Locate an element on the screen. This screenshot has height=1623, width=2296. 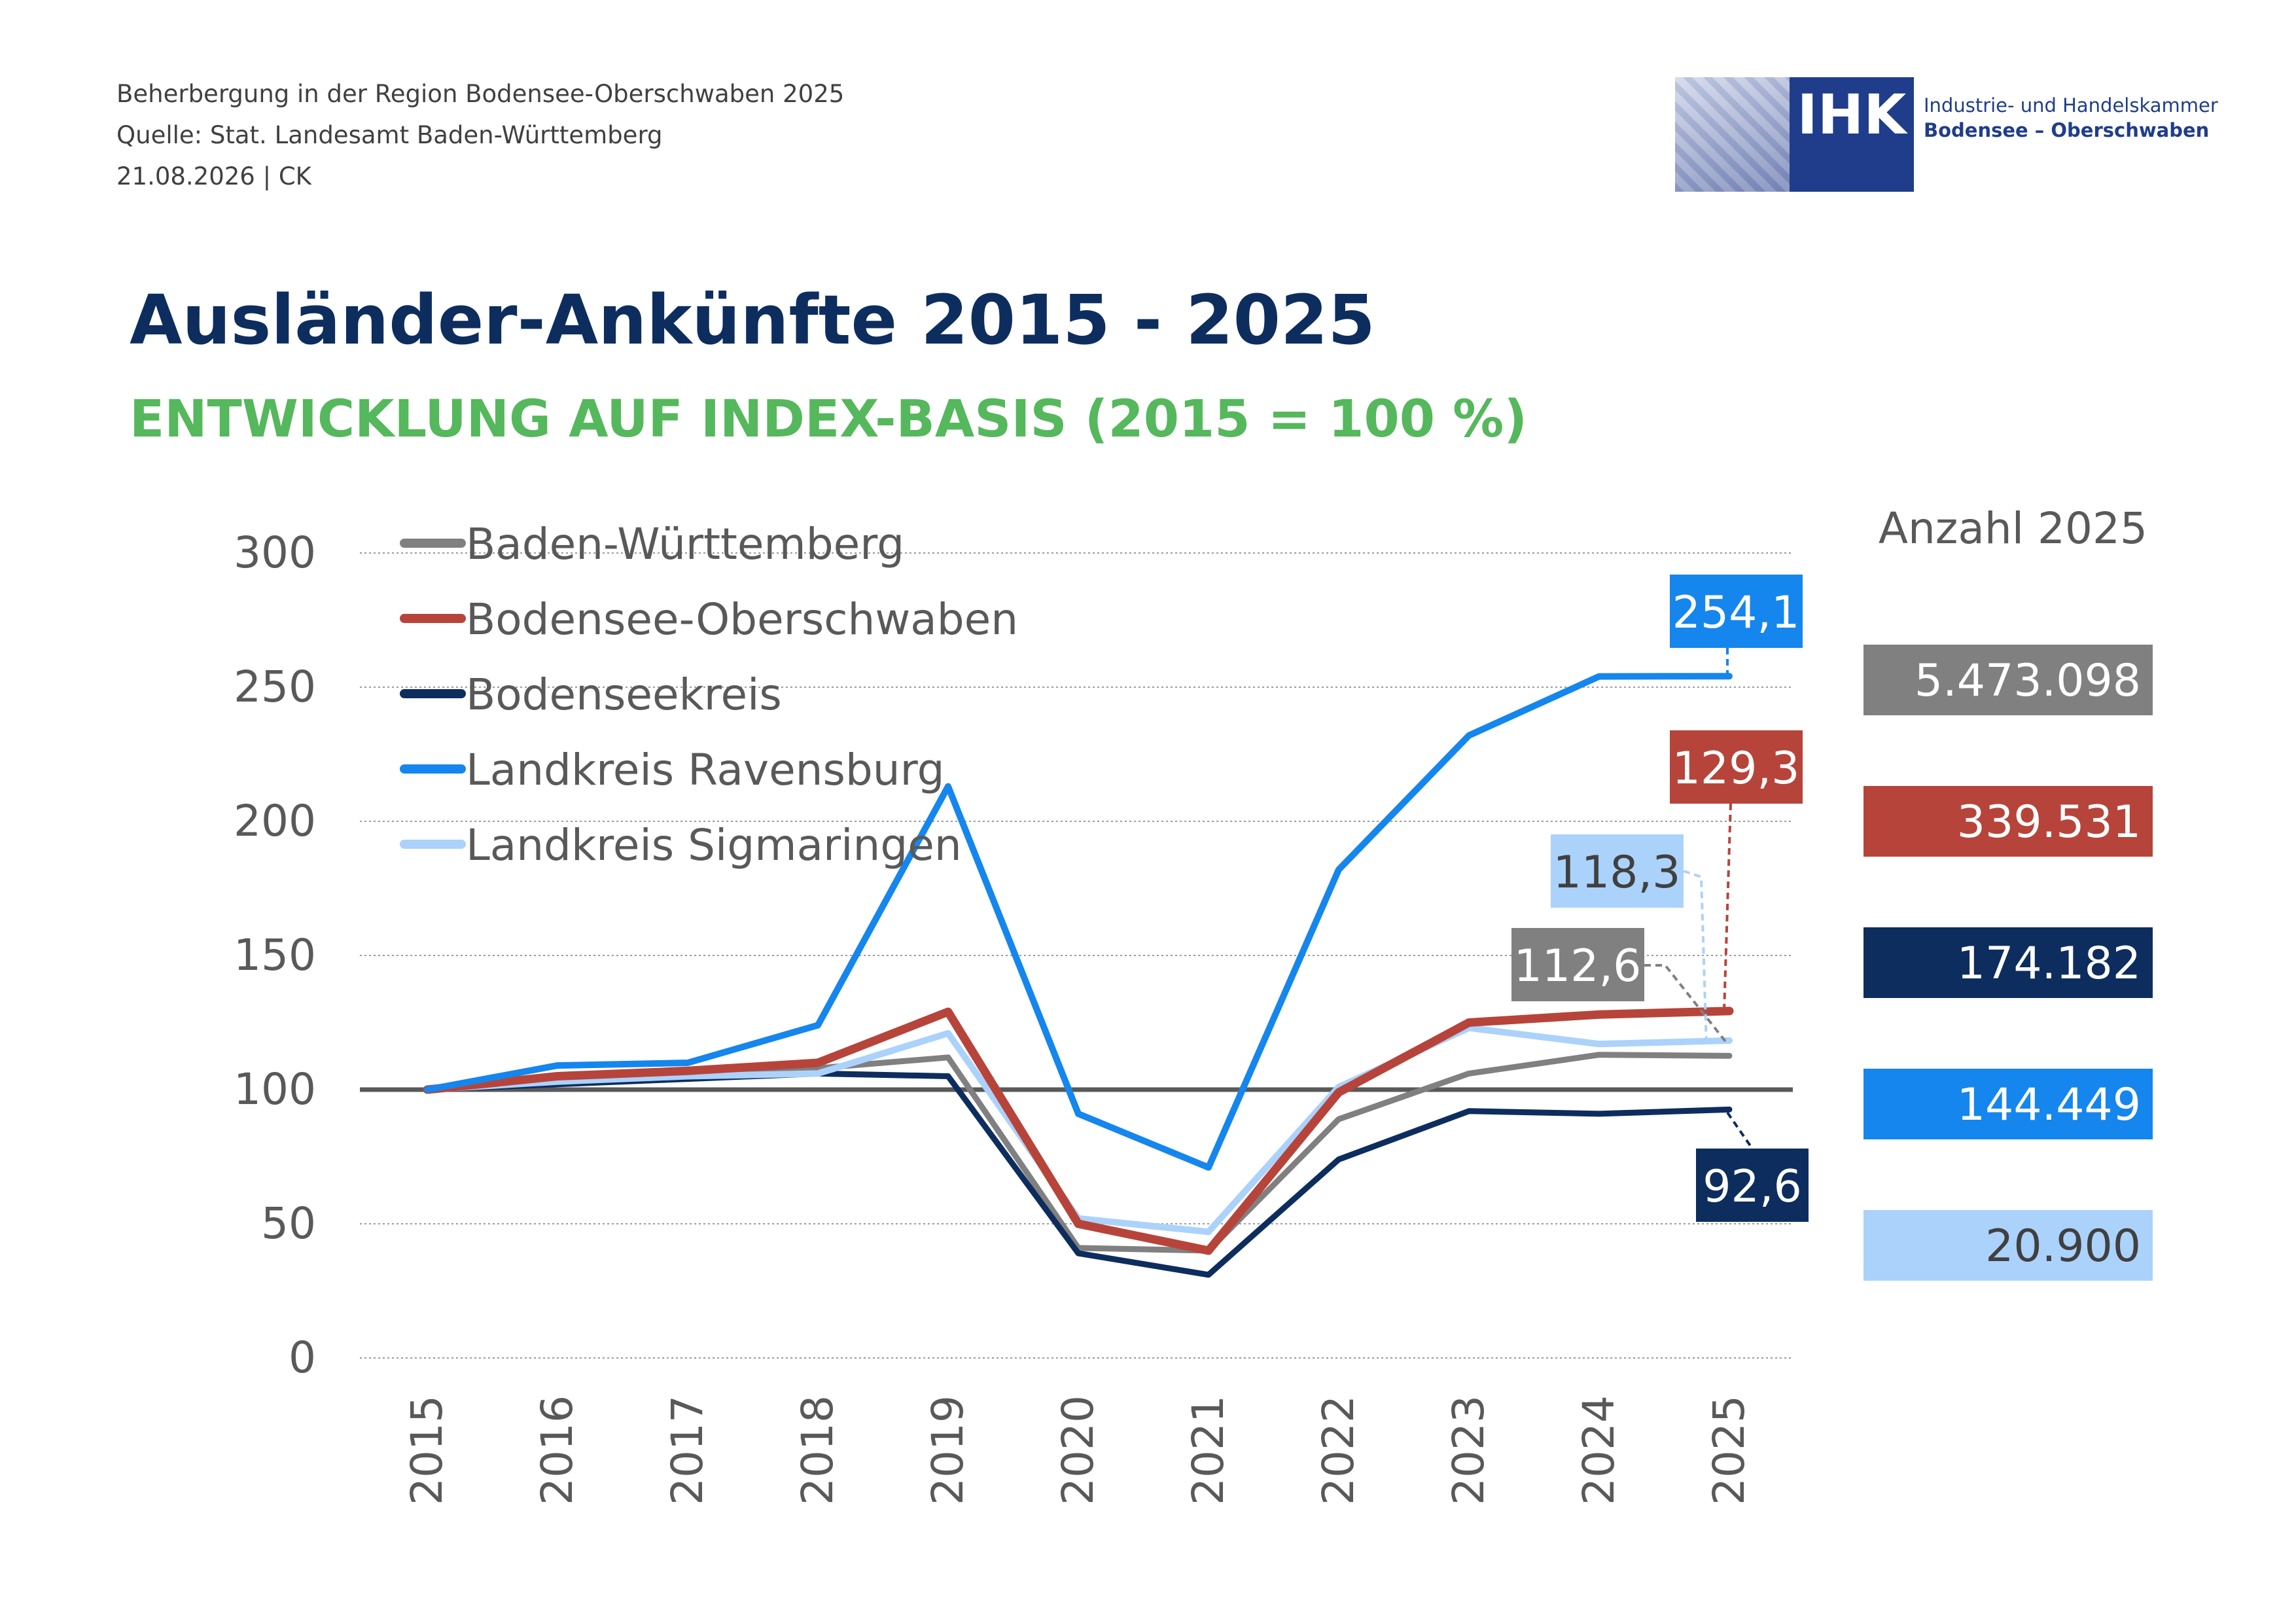
logo-map-image is located at coordinates (1732, 134).